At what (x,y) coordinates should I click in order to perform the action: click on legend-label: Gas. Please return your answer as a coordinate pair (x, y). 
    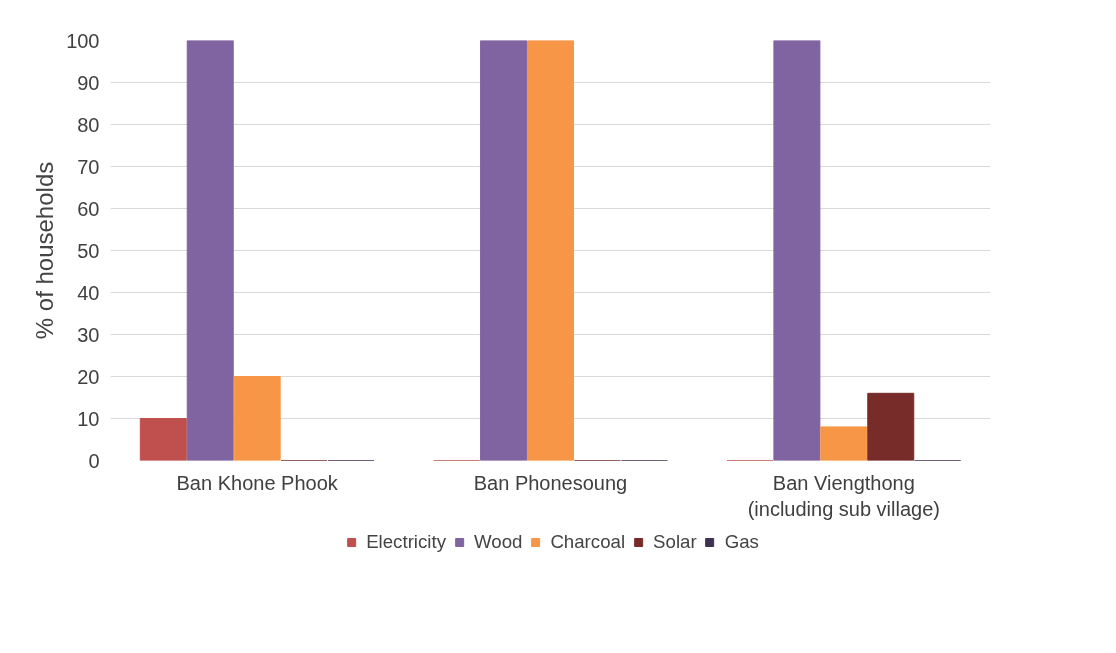
    Looking at the image, I should click on (741, 542).